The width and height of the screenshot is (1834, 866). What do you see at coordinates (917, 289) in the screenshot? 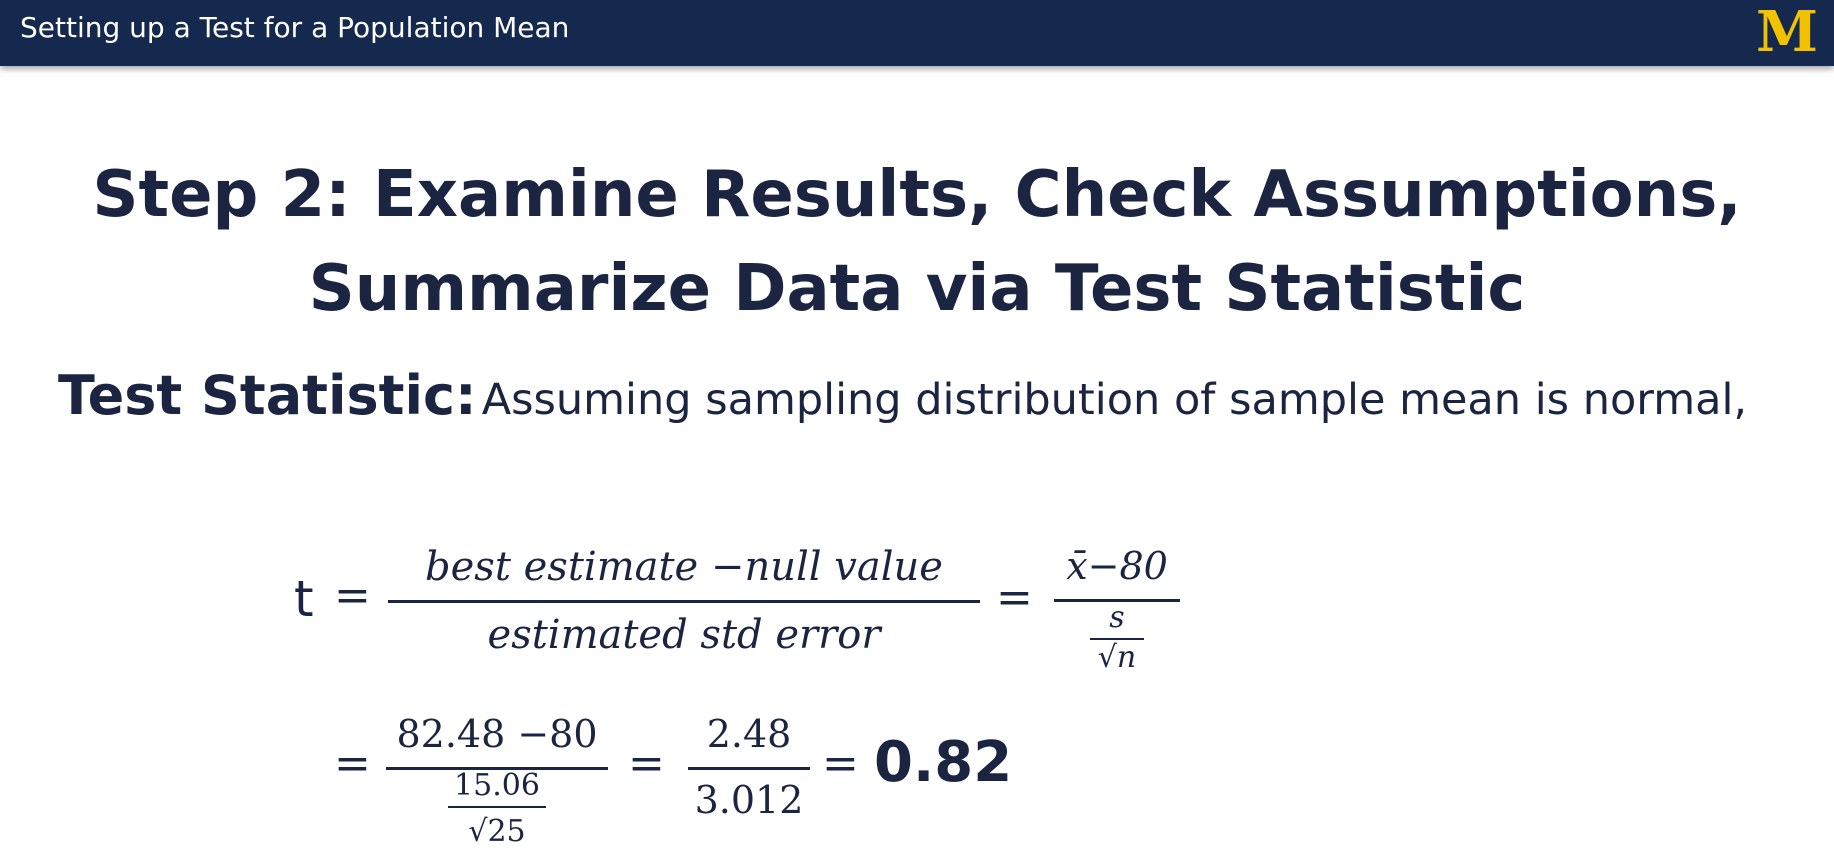
I see `slide-title-line-2: Summarize Data via Test Statistic` at bounding box center [917, 289].